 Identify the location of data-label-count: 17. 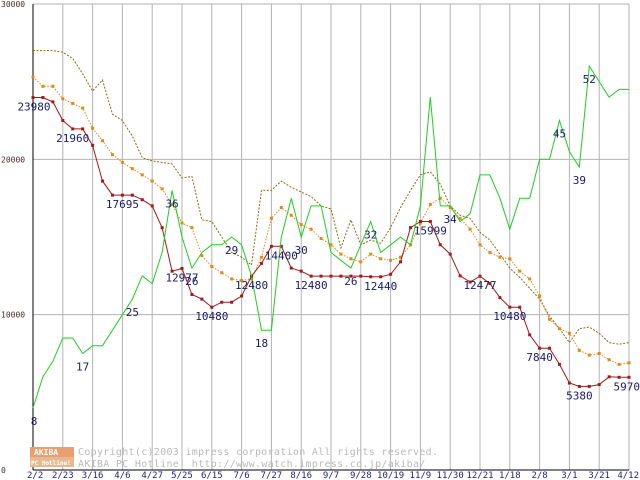
(82, 367).